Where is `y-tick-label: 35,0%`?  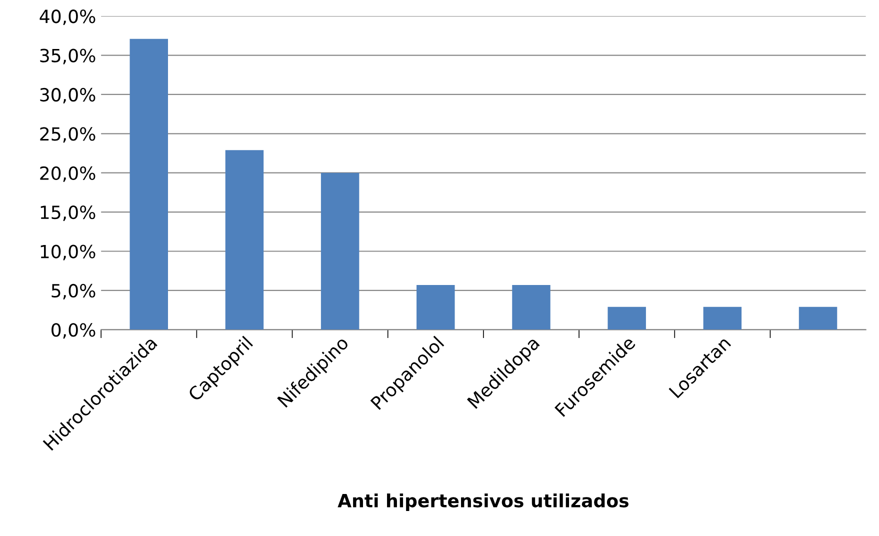 y-tick-label: 35,0% is located at coordinates (68, 56).